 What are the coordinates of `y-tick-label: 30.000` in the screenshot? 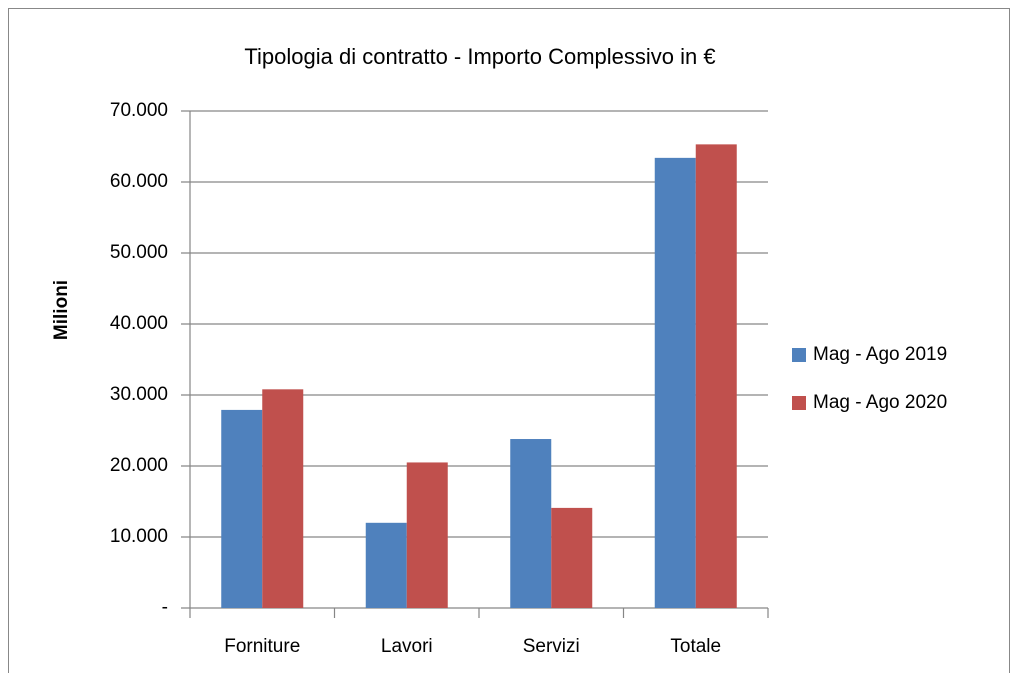 It's located at (139, 394).